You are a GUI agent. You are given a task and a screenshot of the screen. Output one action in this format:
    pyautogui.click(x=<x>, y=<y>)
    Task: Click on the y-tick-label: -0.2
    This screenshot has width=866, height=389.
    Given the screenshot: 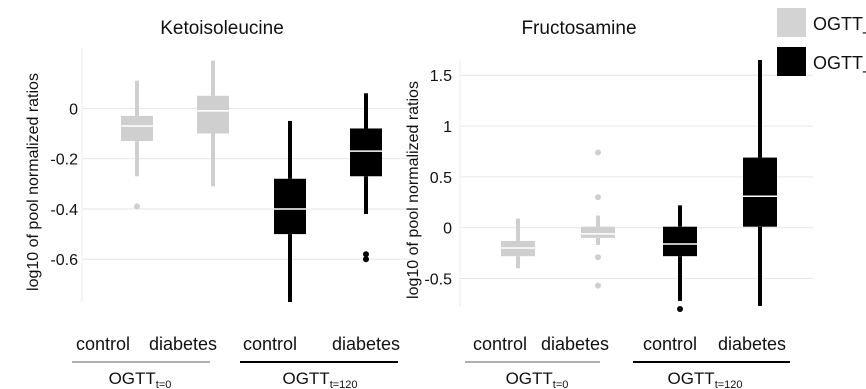 What is the action you would take?
    pyautogui.click(x=64, y=160)
    